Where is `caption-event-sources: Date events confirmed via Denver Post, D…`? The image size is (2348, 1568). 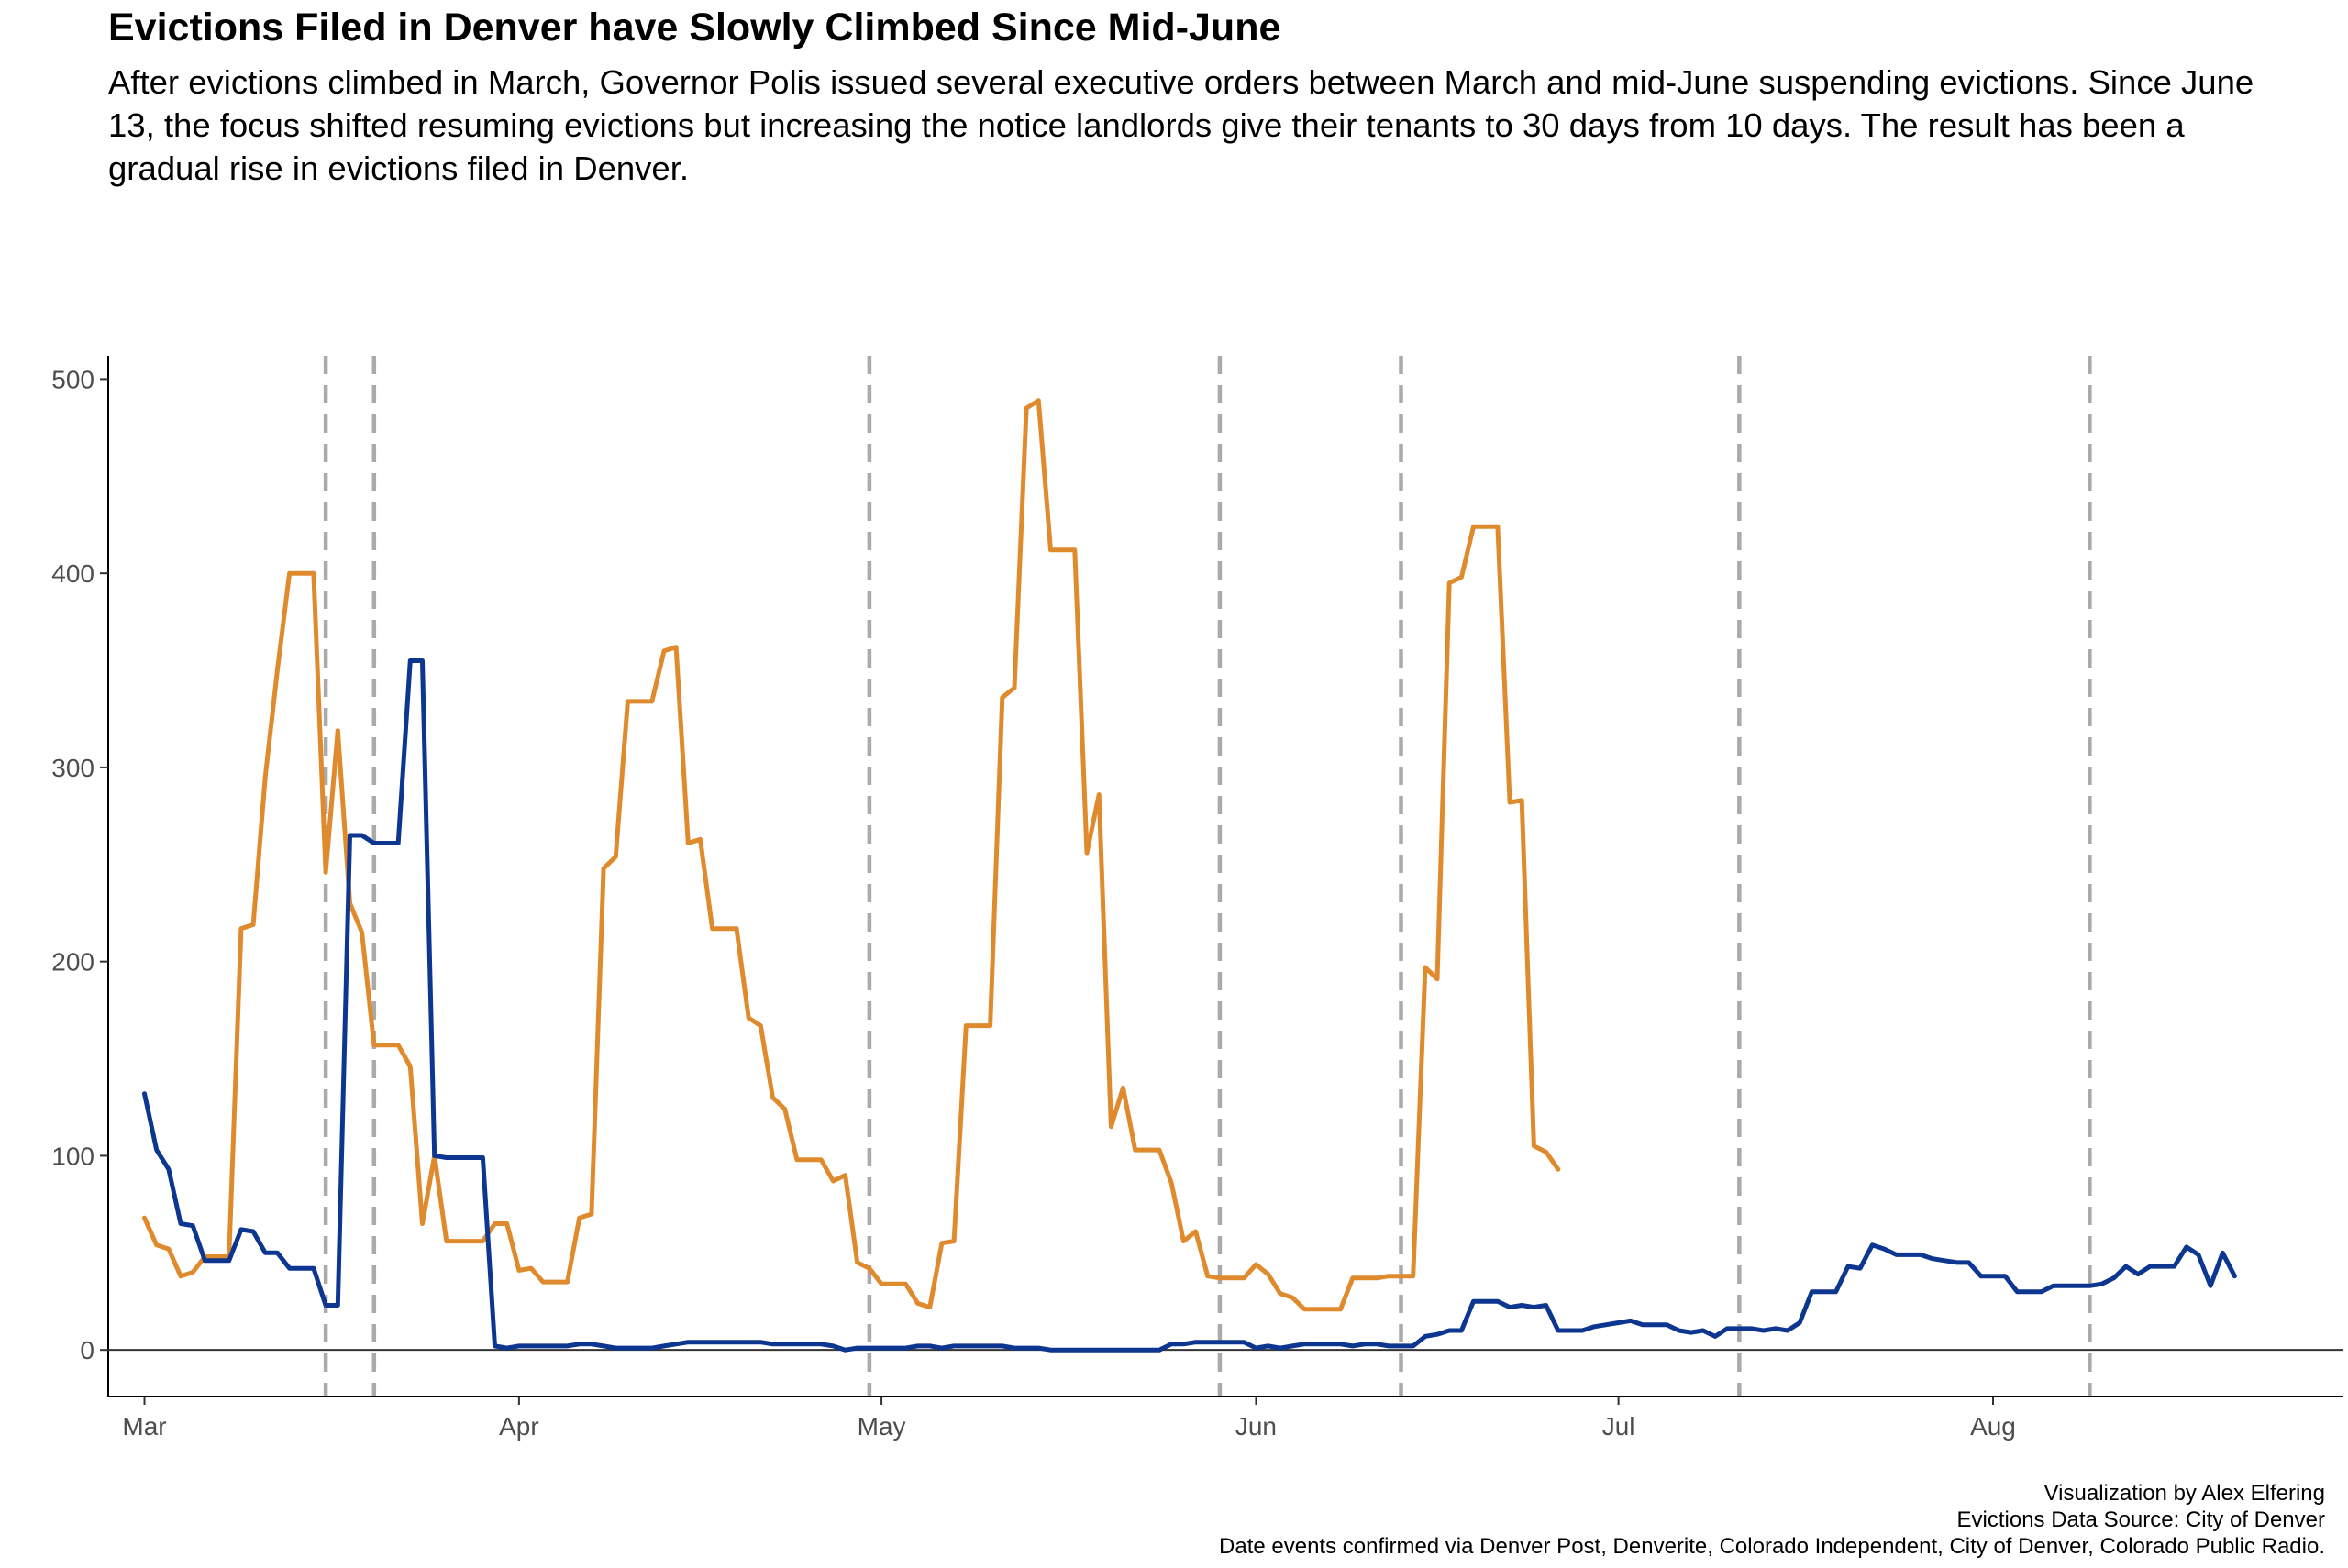 caption-event-sources: Date events confirmed via Denver Post, D… is located at coordinates (1772, 1546).